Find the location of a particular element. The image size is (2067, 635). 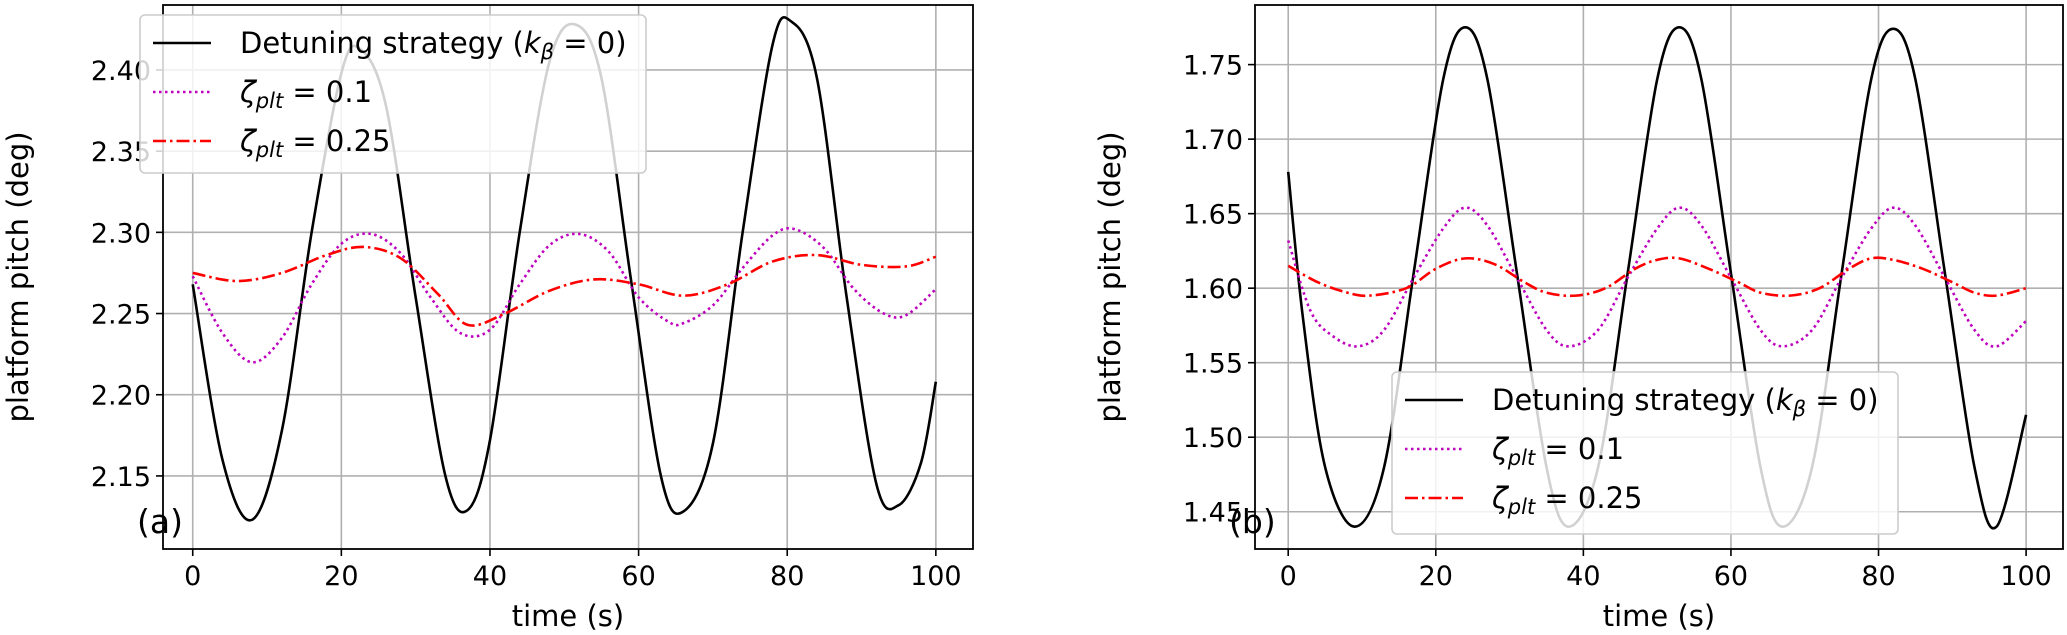

panel-label: (b) is located at coordinates (1252, 521).